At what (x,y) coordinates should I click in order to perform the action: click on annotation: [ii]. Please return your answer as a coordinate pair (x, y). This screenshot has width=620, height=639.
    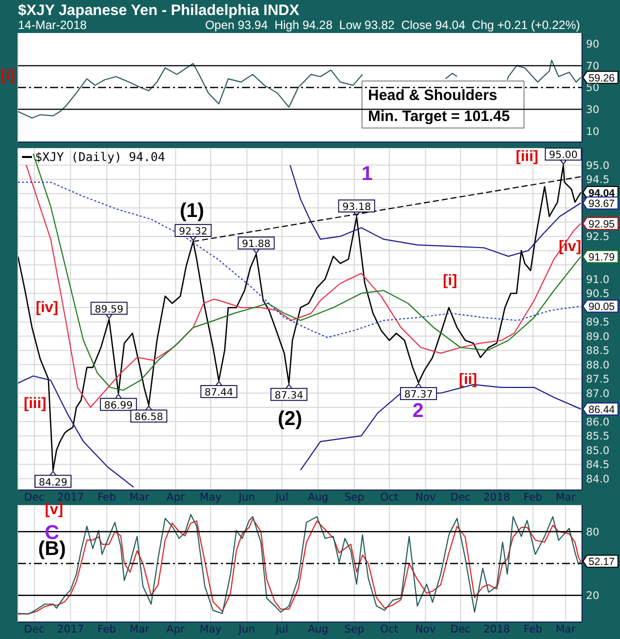
    Looking at the image, I should click on (468, 379).